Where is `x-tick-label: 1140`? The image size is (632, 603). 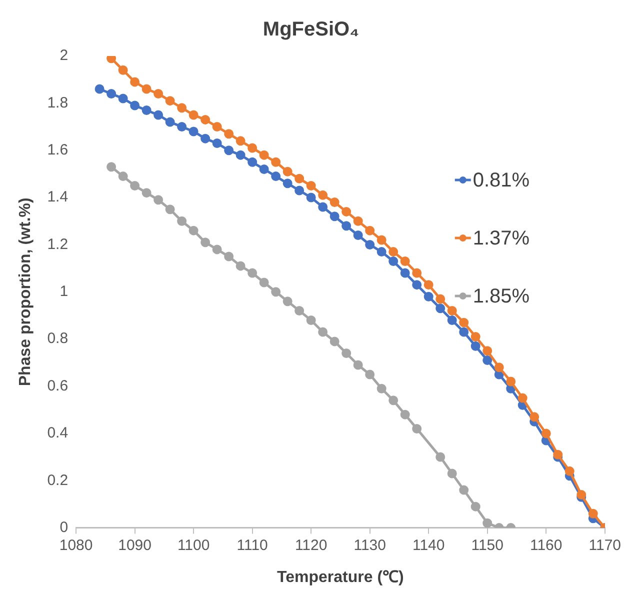 x-tick-label: 1140 is located at coordinates (428, 545).